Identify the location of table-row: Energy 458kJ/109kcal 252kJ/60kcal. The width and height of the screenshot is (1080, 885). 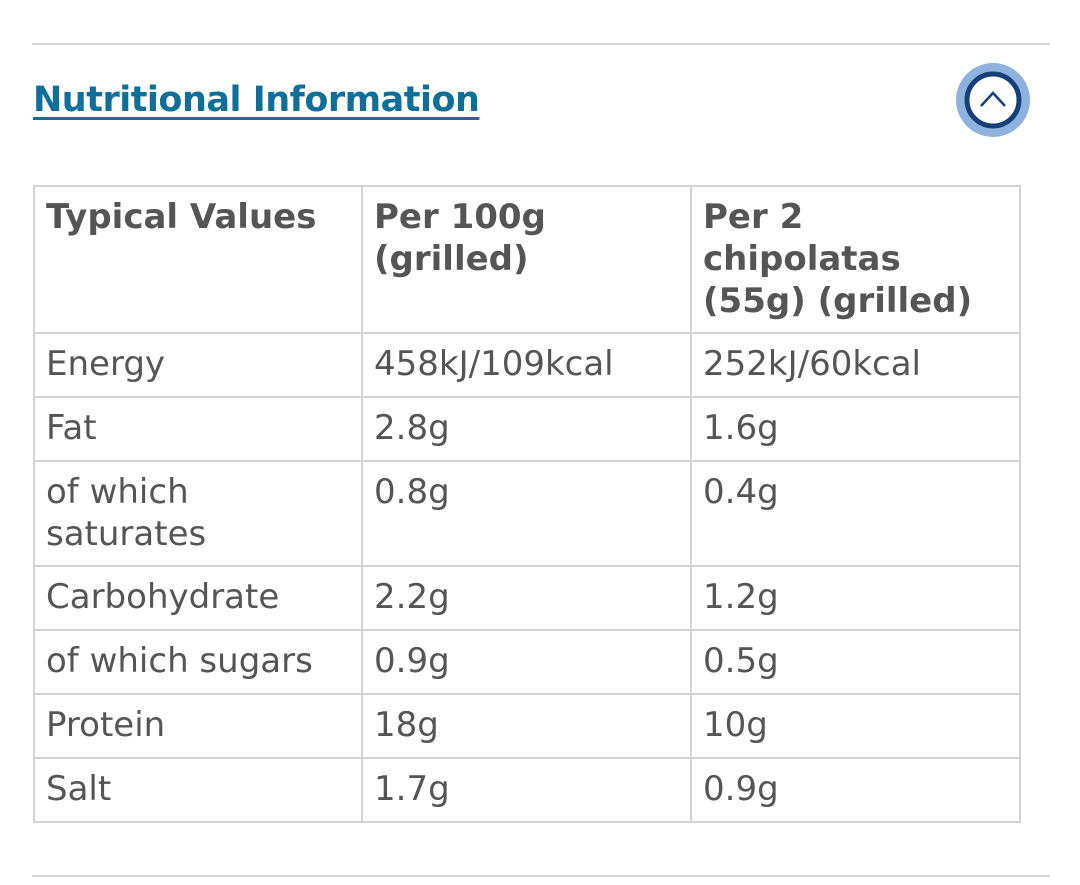
(527, 365).